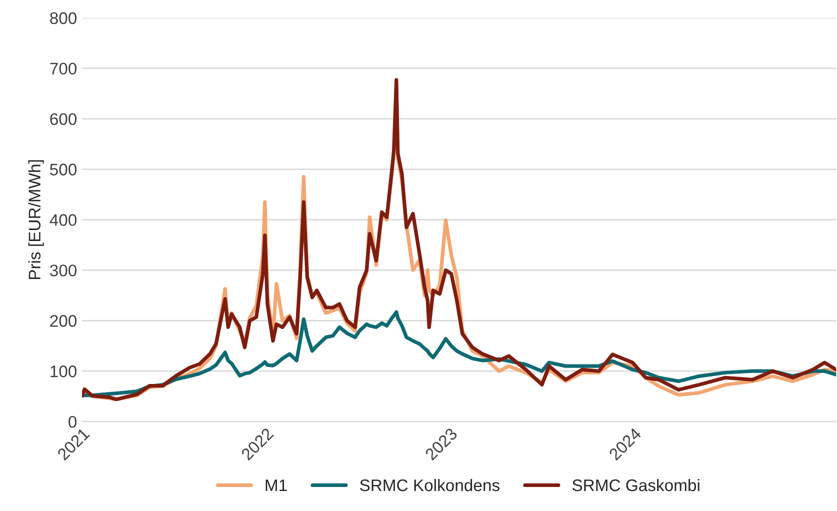 Image resolution: width=837 pixels, height=511 pixels. I want to click on y-tick-label: 0, so click(72, 422).